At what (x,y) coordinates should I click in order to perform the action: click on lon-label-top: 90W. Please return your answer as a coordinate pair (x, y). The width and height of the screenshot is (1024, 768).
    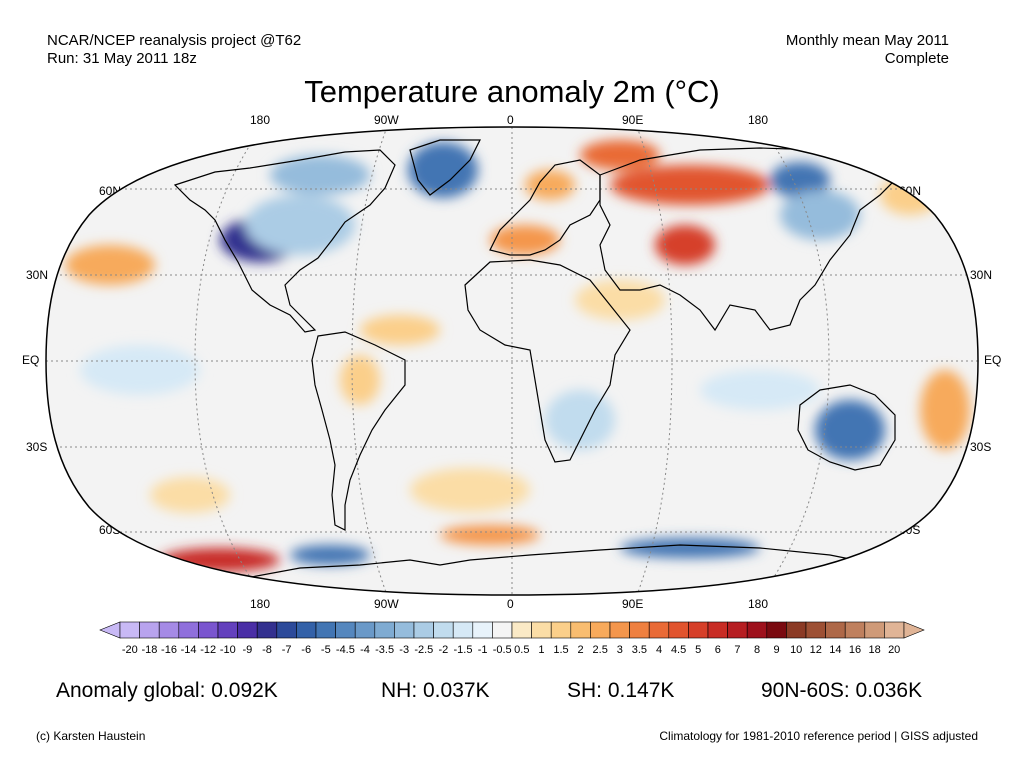
    Looking at the image, I should click on (386, 120).